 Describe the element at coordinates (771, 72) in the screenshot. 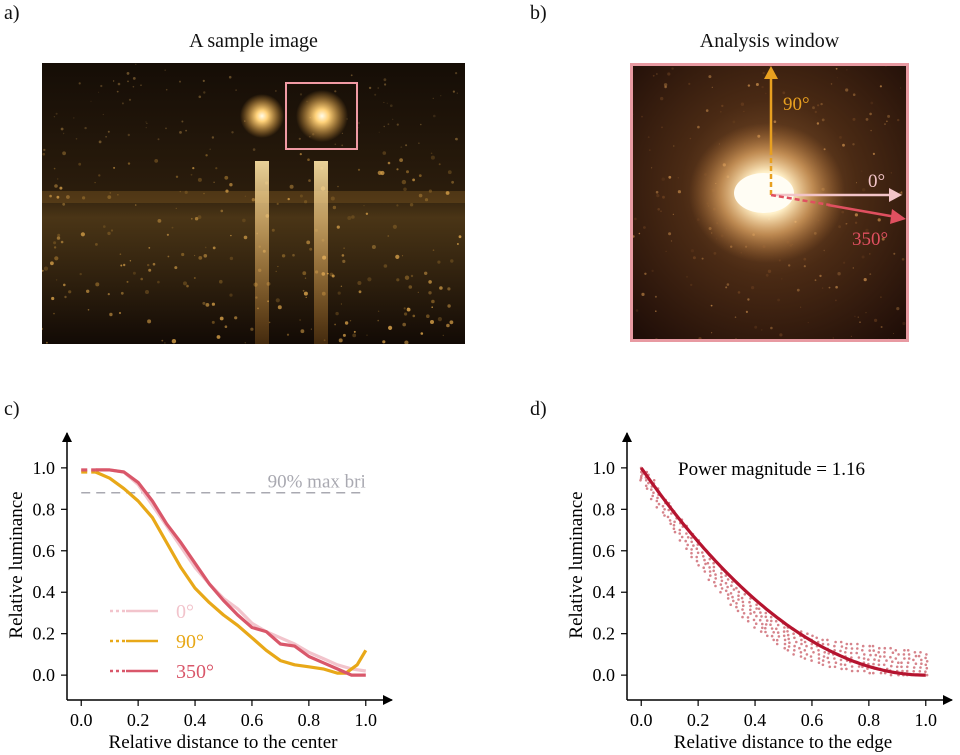

I see `arrow-90-head` at that location.